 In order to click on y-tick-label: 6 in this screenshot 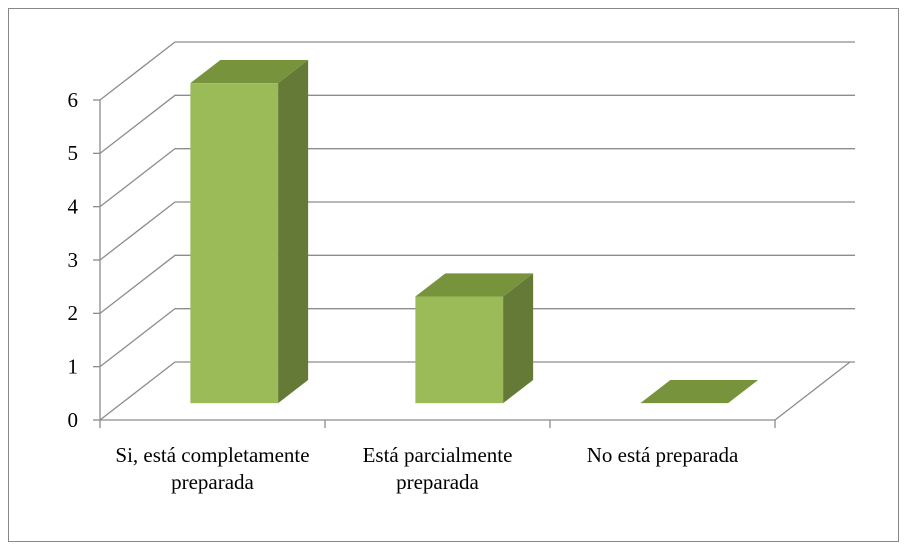, I will do `click(73, 100)`.